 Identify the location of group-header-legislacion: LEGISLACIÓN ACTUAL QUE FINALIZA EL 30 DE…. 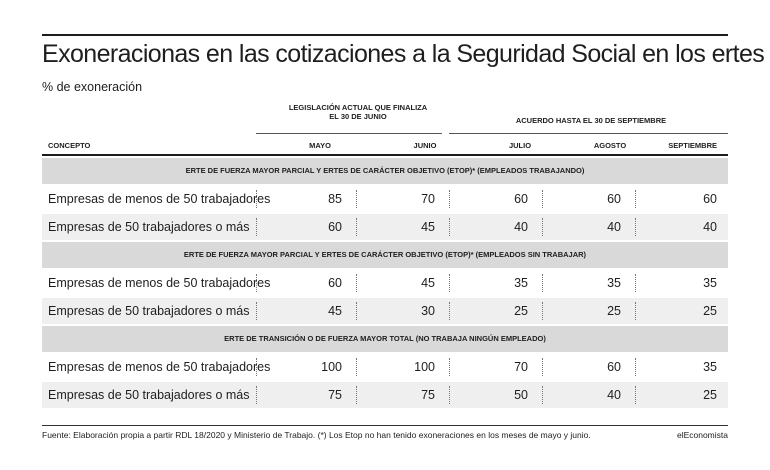
(358, 112).